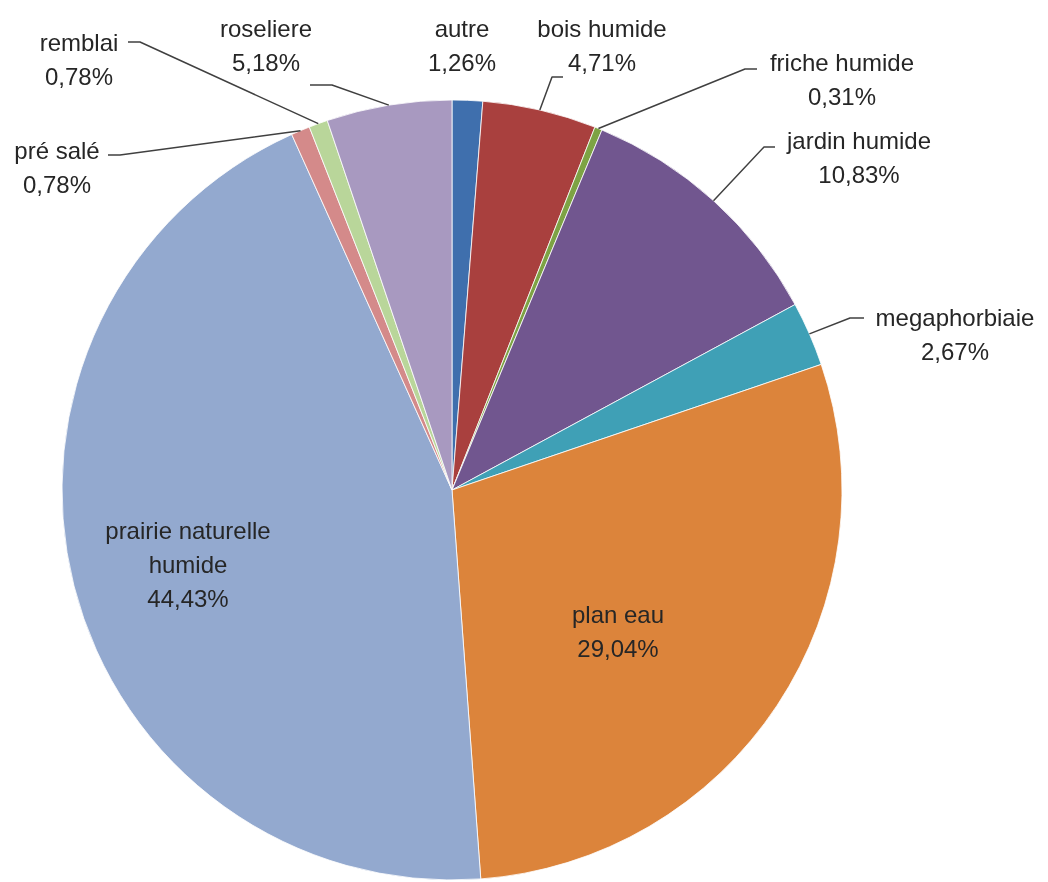 The image size is (1048, 882). What do you see at coordinates (602, 28) in the screenshot?
I see `slice-label: bois humide` at bounding box center [602, 28].